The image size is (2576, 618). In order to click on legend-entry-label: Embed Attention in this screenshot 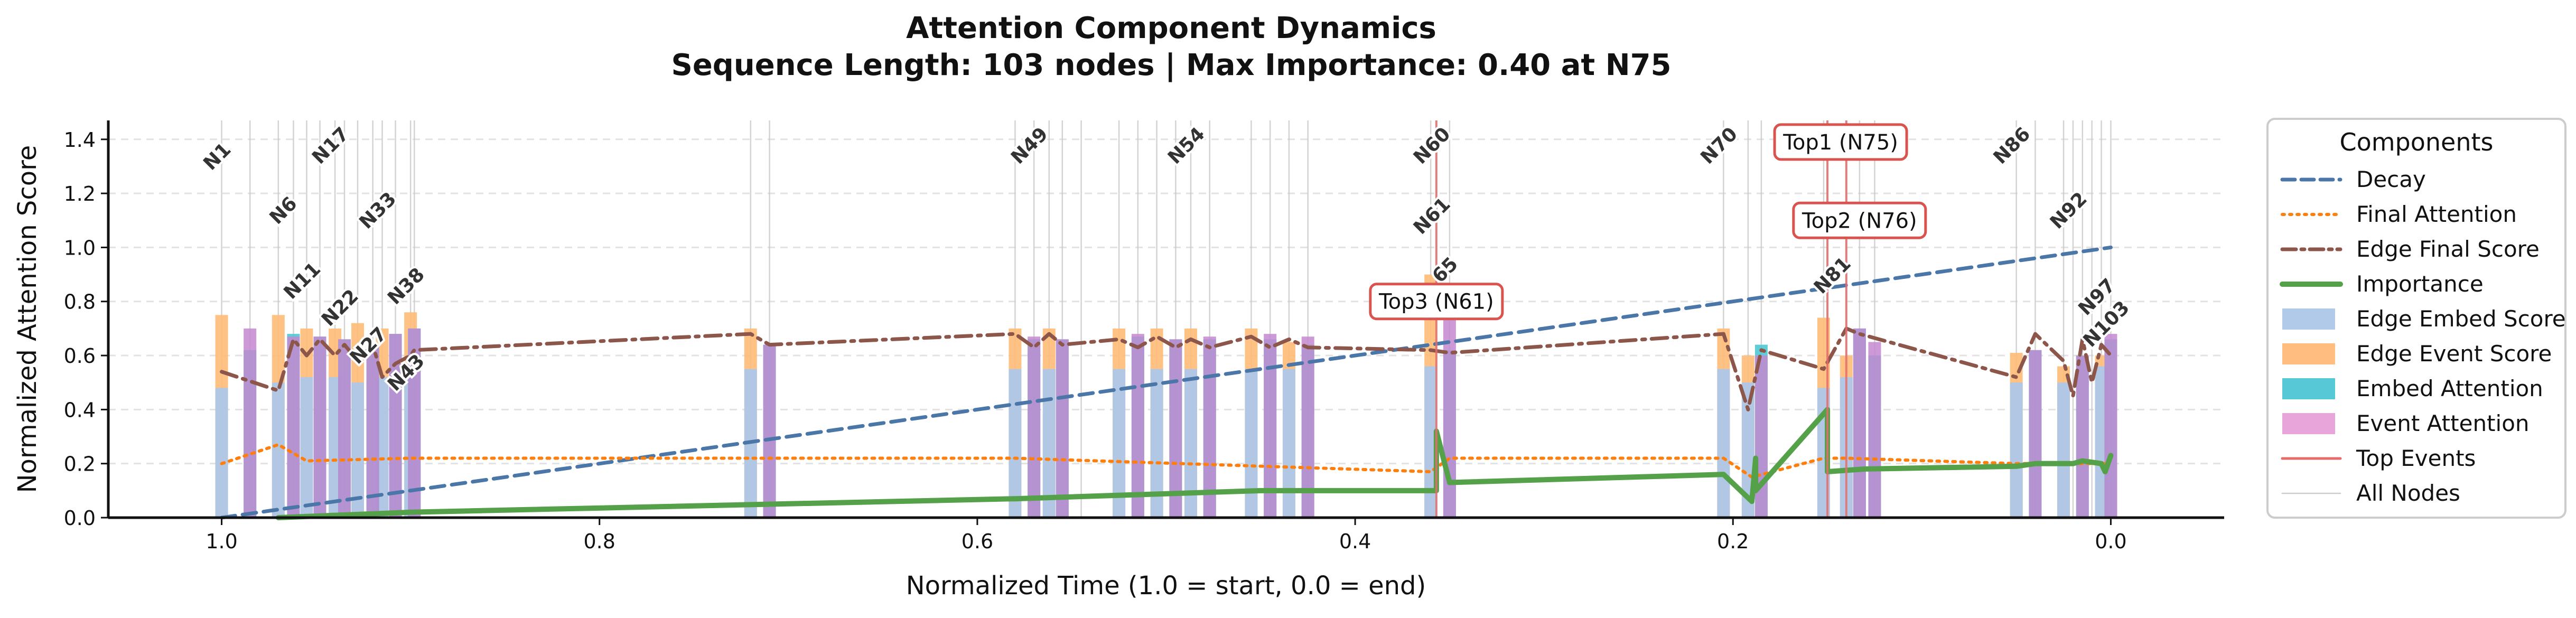, I will do `click(2449, 388)`.